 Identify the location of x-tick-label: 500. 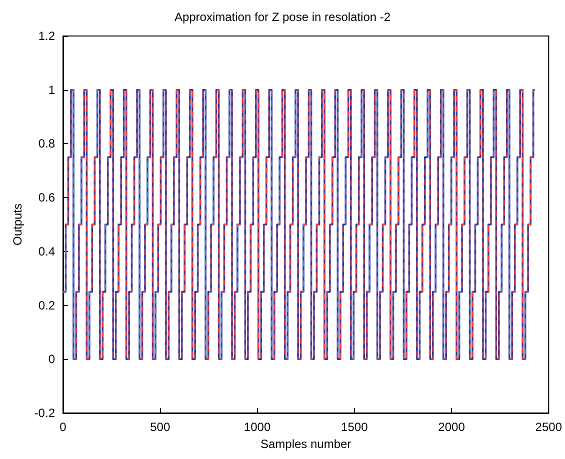
(160, 427).